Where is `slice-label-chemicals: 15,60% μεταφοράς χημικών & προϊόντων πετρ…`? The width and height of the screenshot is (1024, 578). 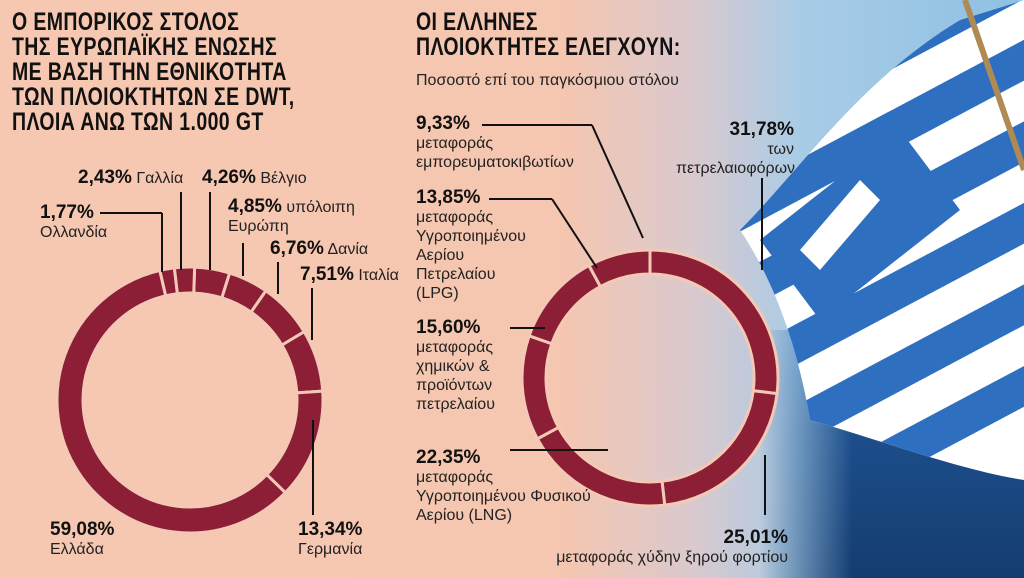 slice-label-chemicals: 15,60% μεταφοράς χημικών & προϊόντων πετρ… is located at coordinates (455, 365).